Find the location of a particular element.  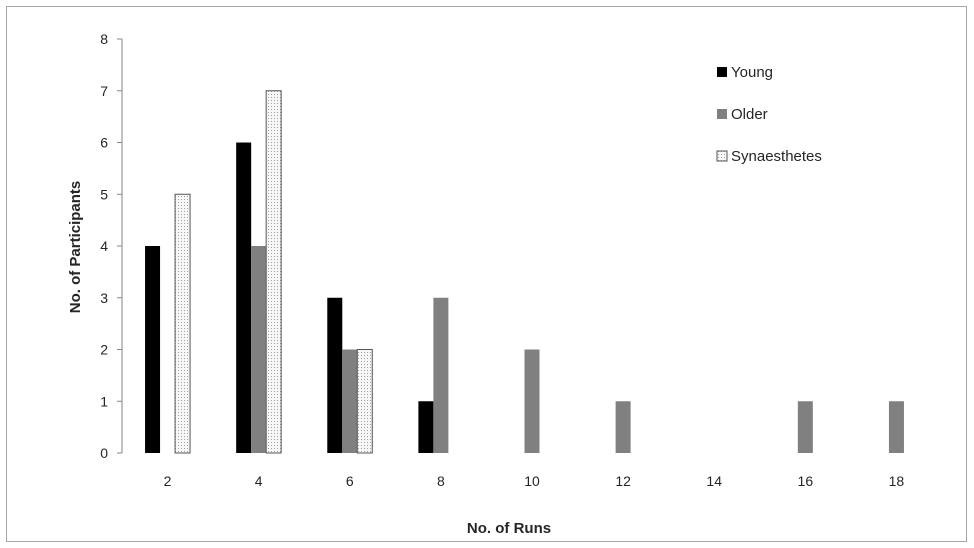

legend-label-synaesthetes: Synaesthetes is located at coordinates (776, 156).